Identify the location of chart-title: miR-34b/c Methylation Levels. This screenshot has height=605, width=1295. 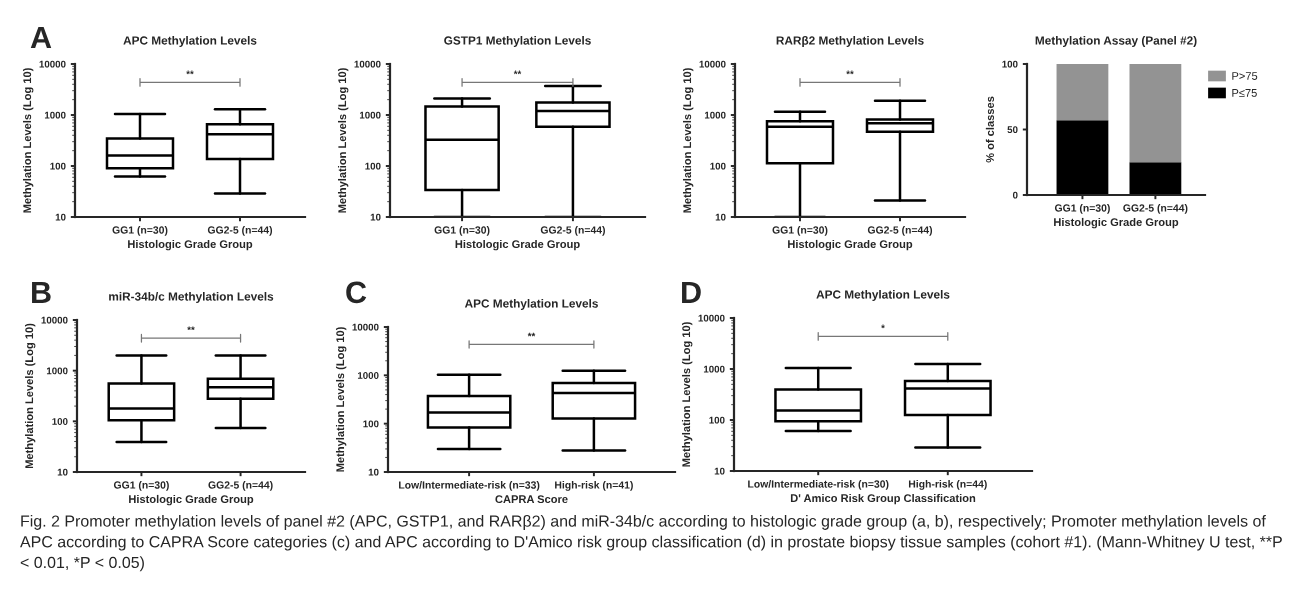
(191, 298).